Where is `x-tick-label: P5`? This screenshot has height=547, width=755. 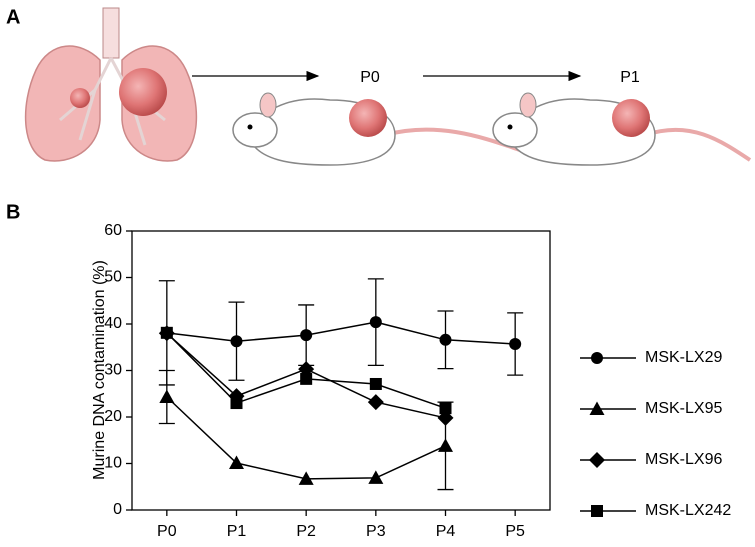 x-tick-label: P5 is located at coordinates (515, 531).